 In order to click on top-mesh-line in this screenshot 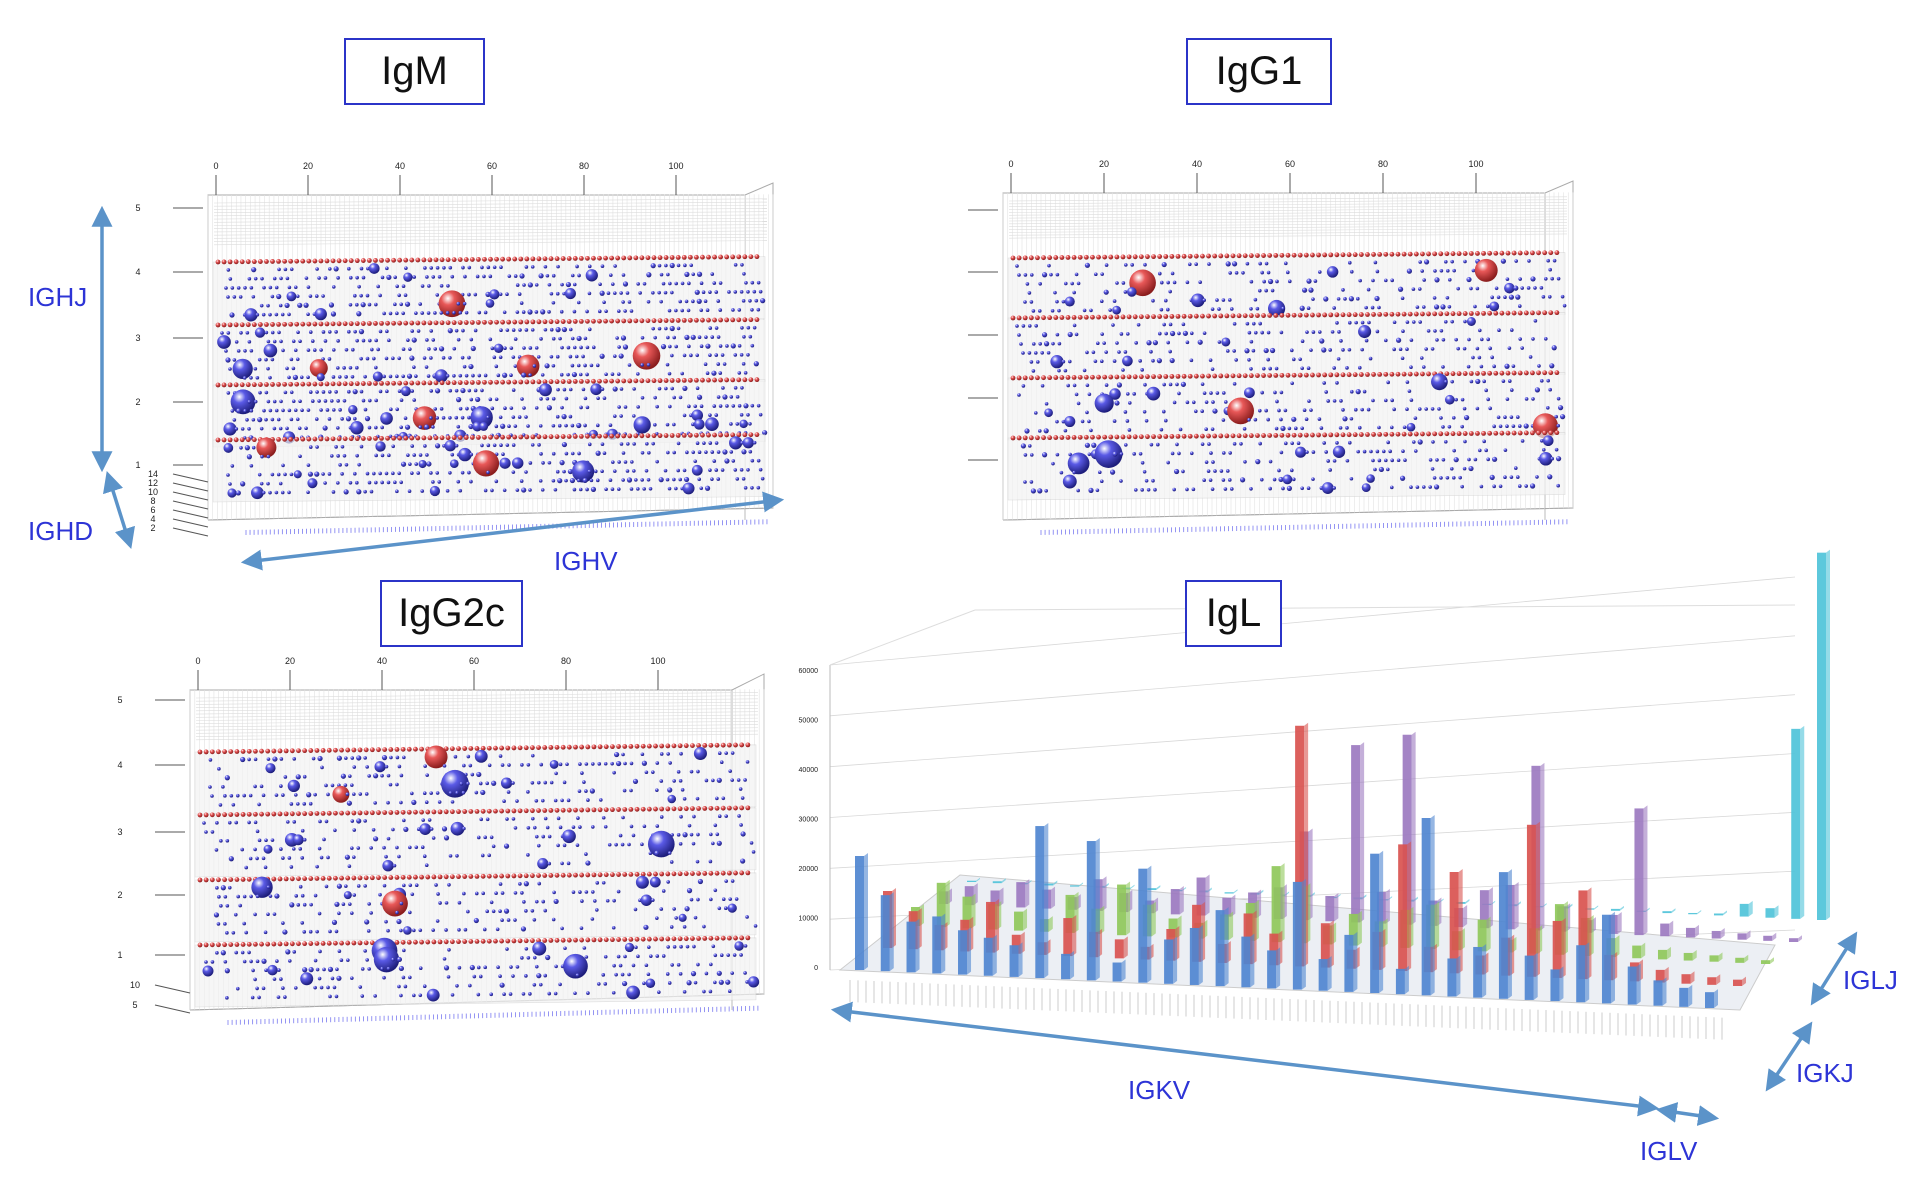, I will do `click(477, 730)`.